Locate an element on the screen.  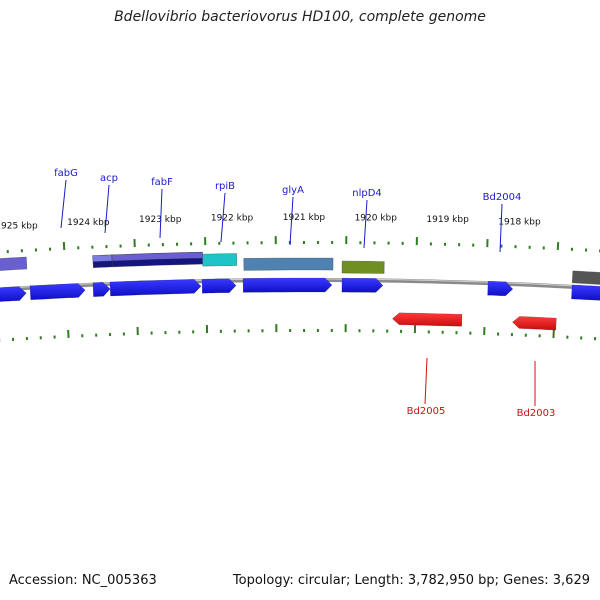
gene-label: nlpD4 is located at coordinates (367, 193).